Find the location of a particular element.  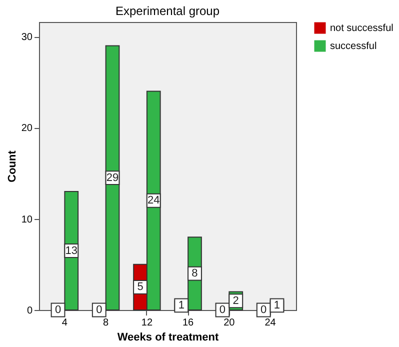

y-tick-label: 10 is located at coordinates (27, 220).